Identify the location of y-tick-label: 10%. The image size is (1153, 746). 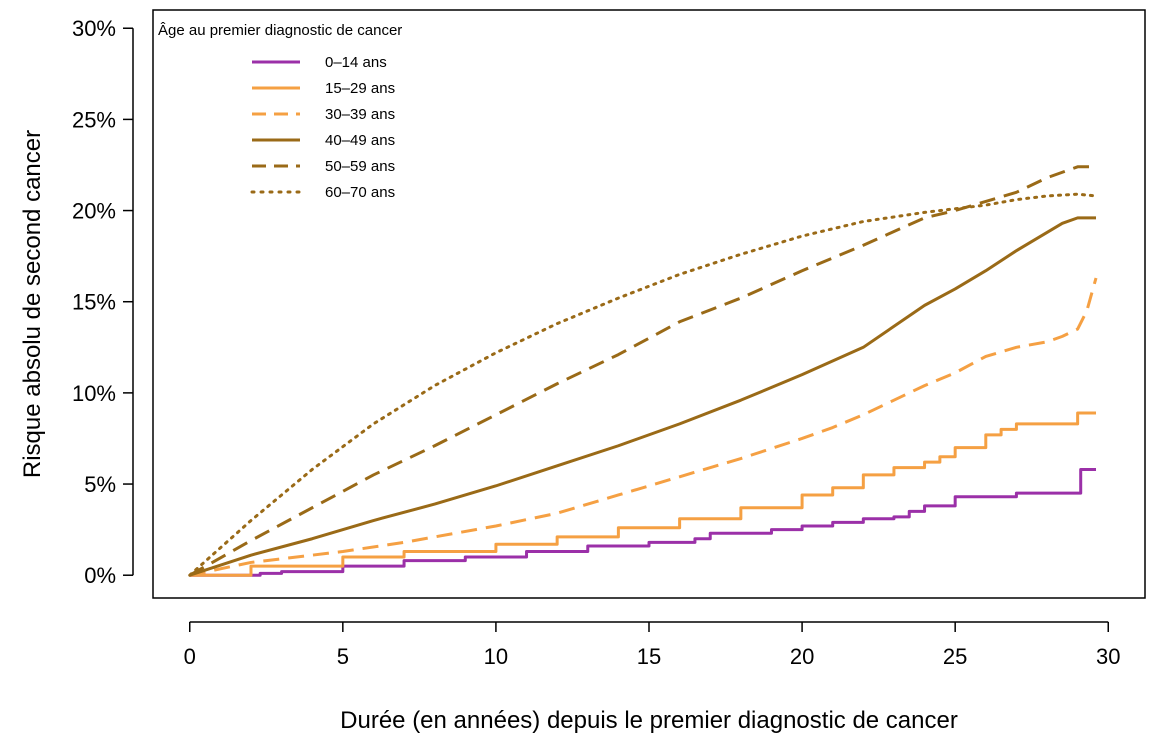
(94, 393).